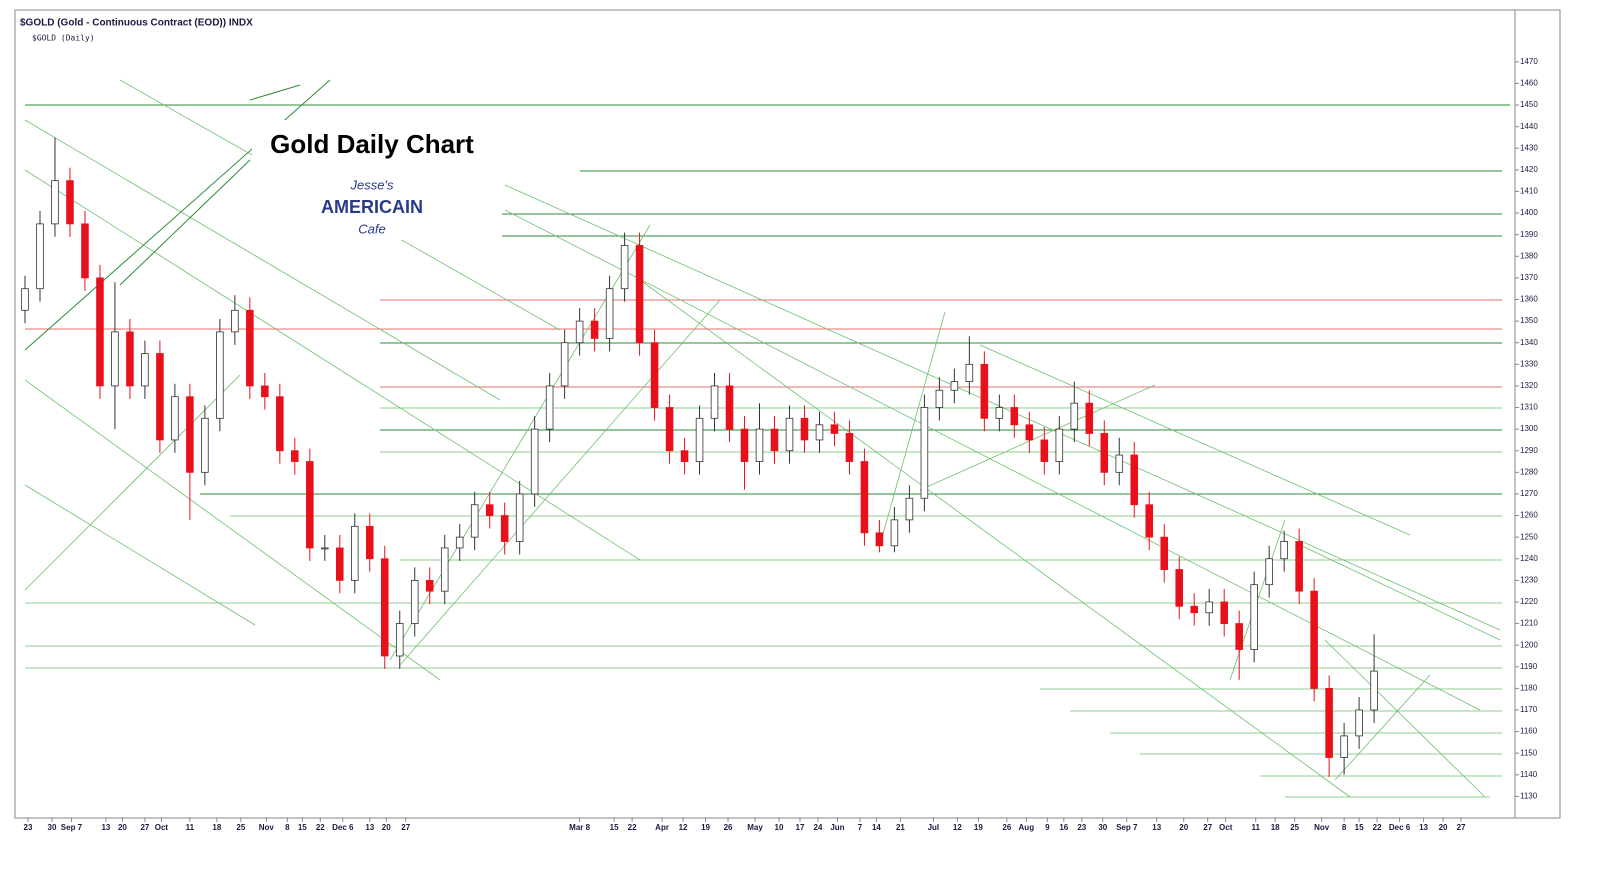  What do you see at coordinates (1294, 827) in the screenshot?
I see `x-tick-label: 25` at bounding box center [1294, 827].